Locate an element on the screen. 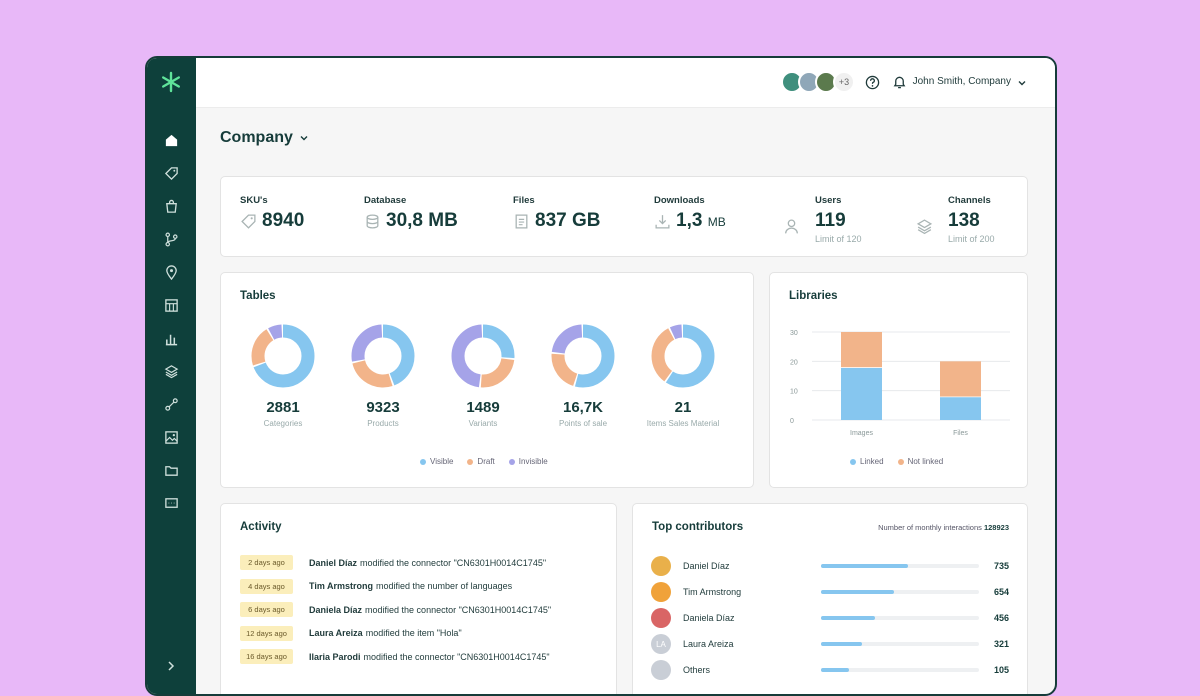 Image resolution: width=1200 pixels, height=696 pixels. donut-products: 9323 Products is located at coordinates (383, 375).